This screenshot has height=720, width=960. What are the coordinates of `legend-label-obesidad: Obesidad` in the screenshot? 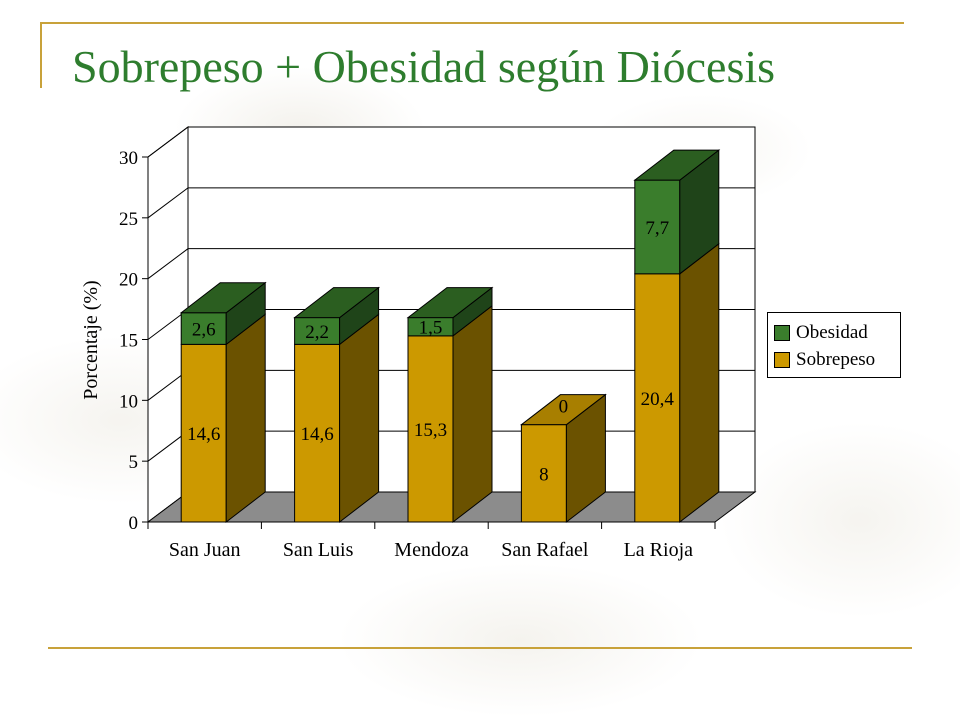 It's located at (832, 332).